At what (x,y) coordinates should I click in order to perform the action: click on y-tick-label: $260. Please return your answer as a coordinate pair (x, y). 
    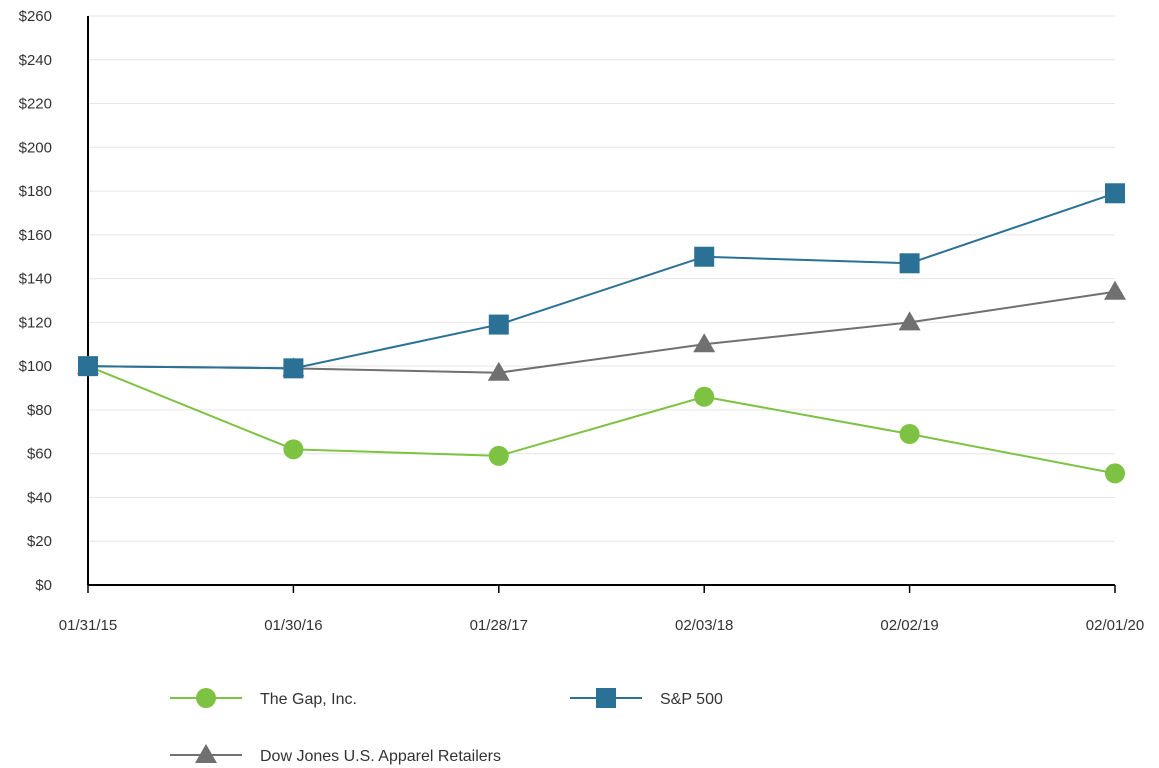
    Looking at the image, I should click on (35, 16).